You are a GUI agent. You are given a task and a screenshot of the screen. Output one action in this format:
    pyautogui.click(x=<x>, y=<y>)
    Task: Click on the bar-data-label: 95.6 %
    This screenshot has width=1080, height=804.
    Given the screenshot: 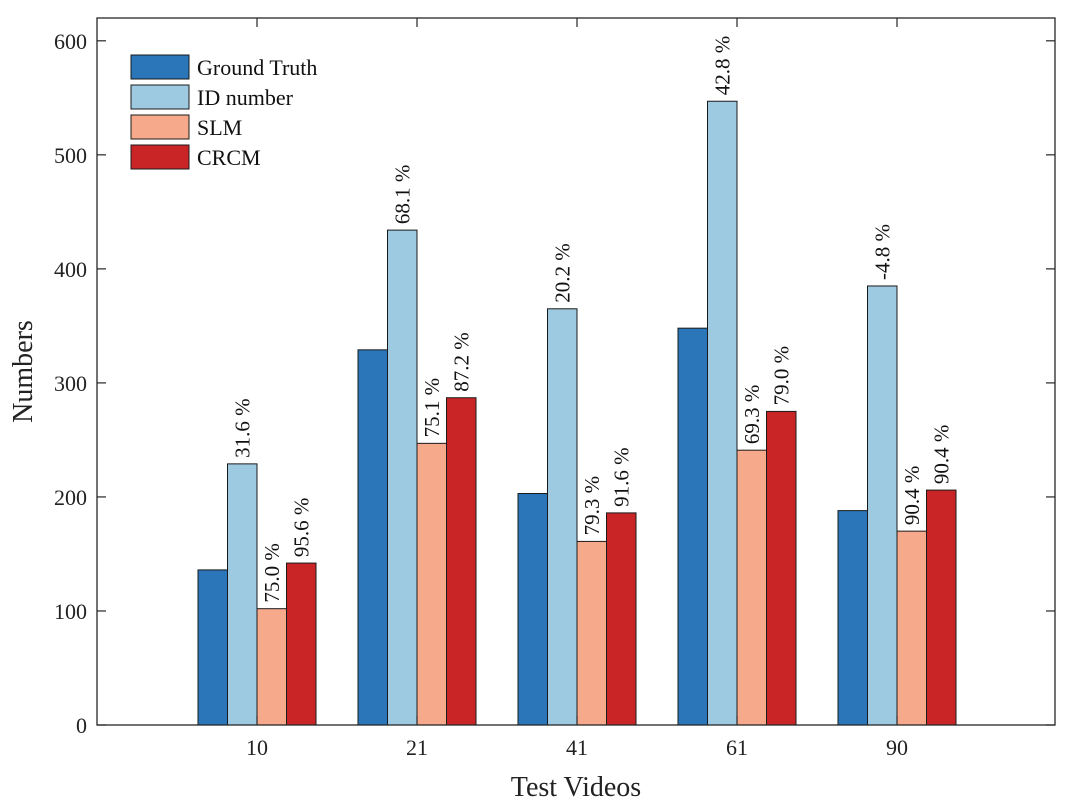 What is the action you would take?
    pyautogui.click(x=301, y=528)
    